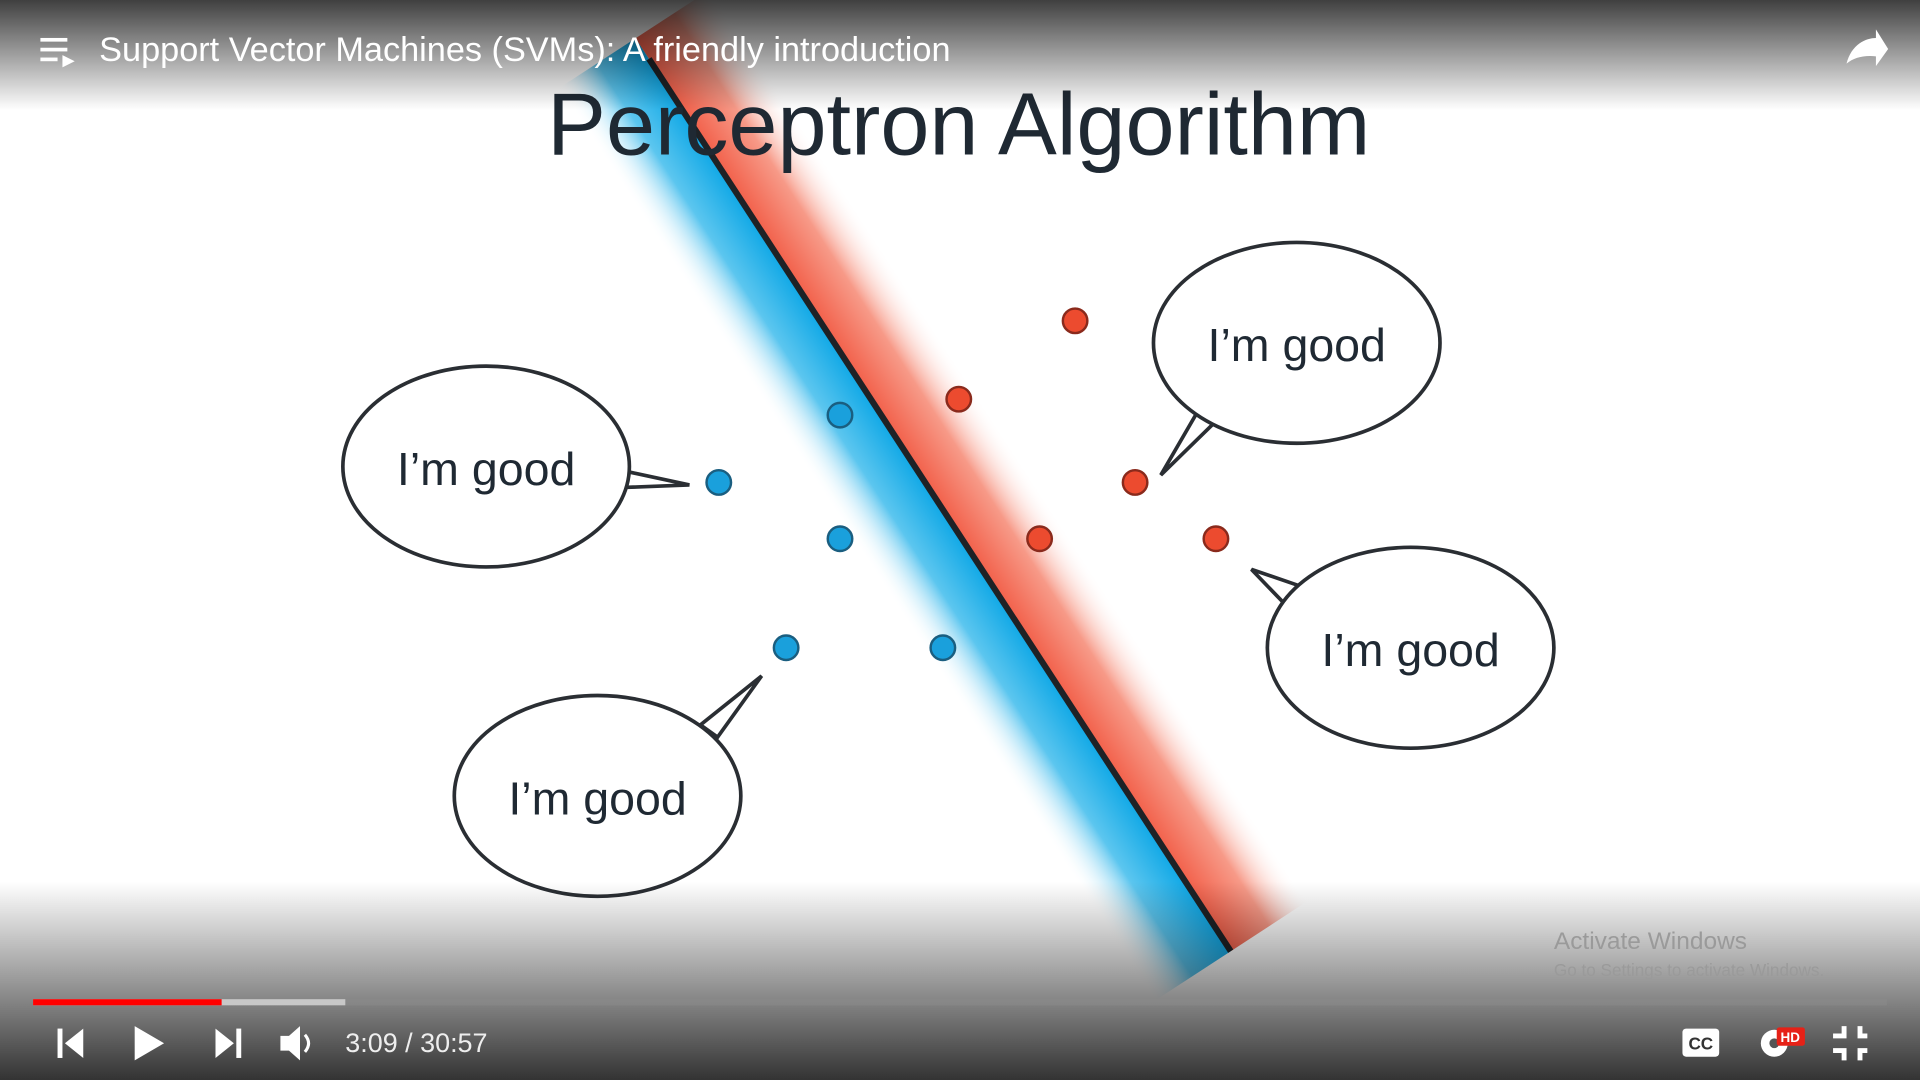 Image resolution: width=1920 pixels, height=1080 pixels. I want to click on playlist-icon, so click(57, 52).